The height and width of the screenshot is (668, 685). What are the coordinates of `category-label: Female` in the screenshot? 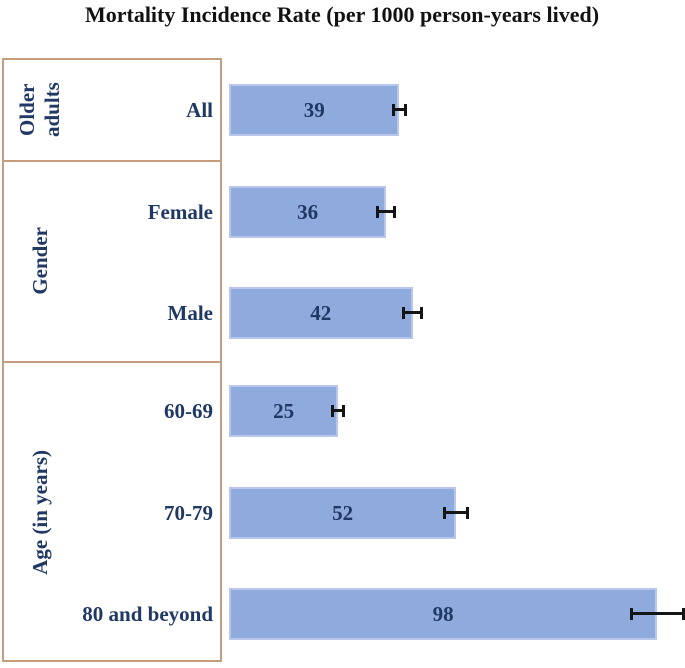 It's located at (180, 211).